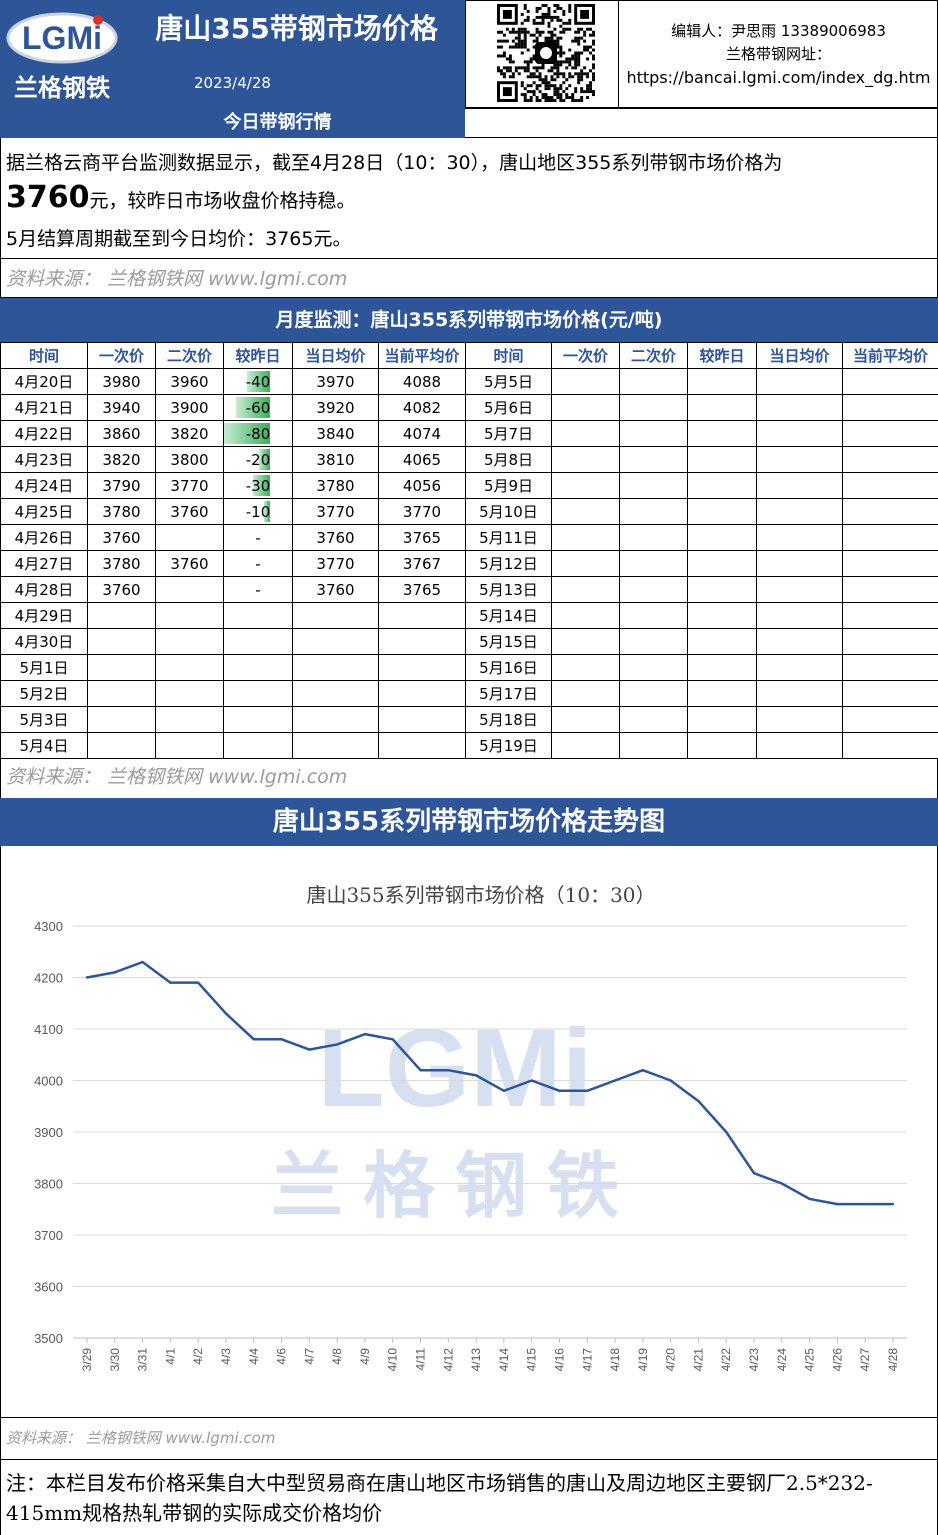 The image size is (938, 1535). I want to click on table-cell: 4月25日, so click(44, 511).